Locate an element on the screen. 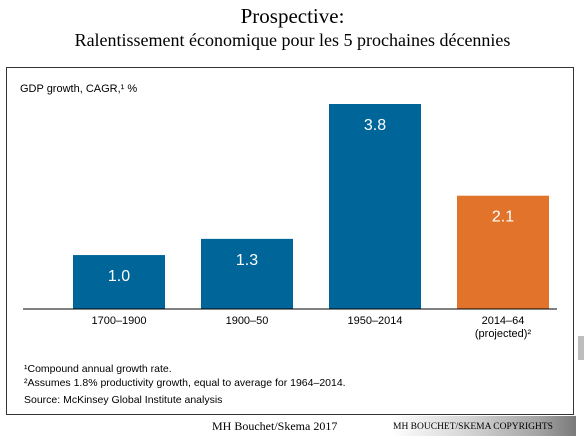 The width and height of the screenshot is (585, 443). edge-marker is located at coordinates (581, 348).